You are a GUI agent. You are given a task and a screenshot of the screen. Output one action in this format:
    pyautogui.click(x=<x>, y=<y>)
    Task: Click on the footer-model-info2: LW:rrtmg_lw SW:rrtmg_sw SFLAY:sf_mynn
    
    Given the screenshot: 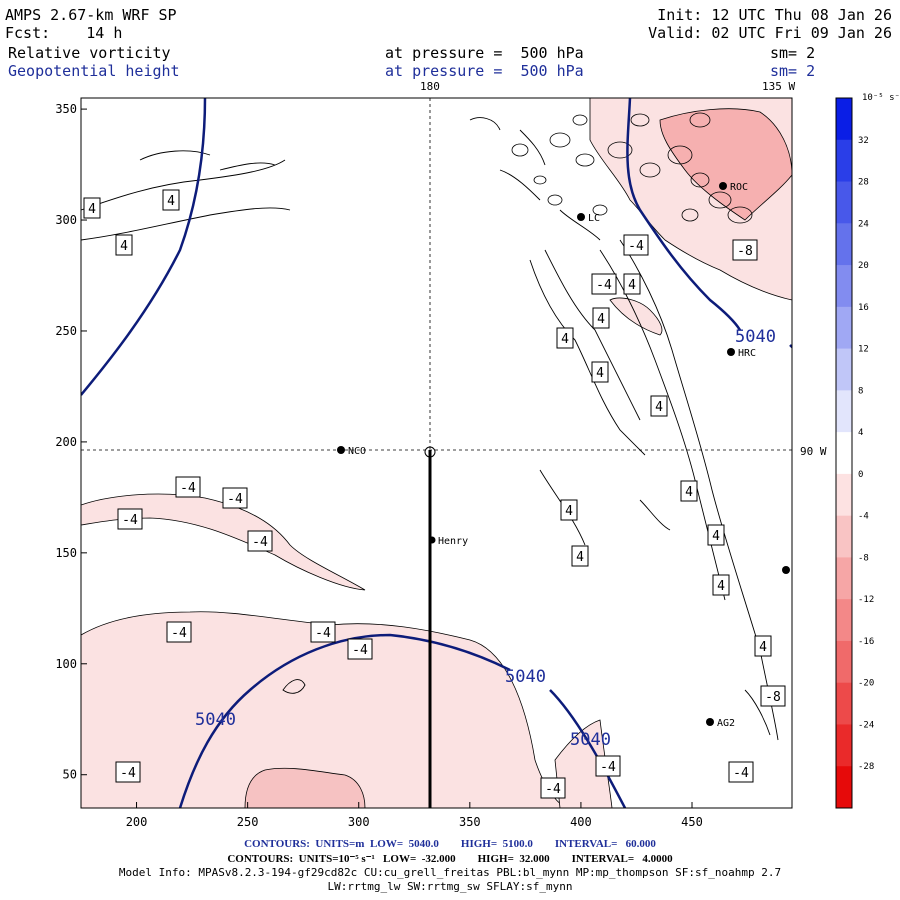 What is the action you would take?
    pyautogui.click(x=450, y=886)
    